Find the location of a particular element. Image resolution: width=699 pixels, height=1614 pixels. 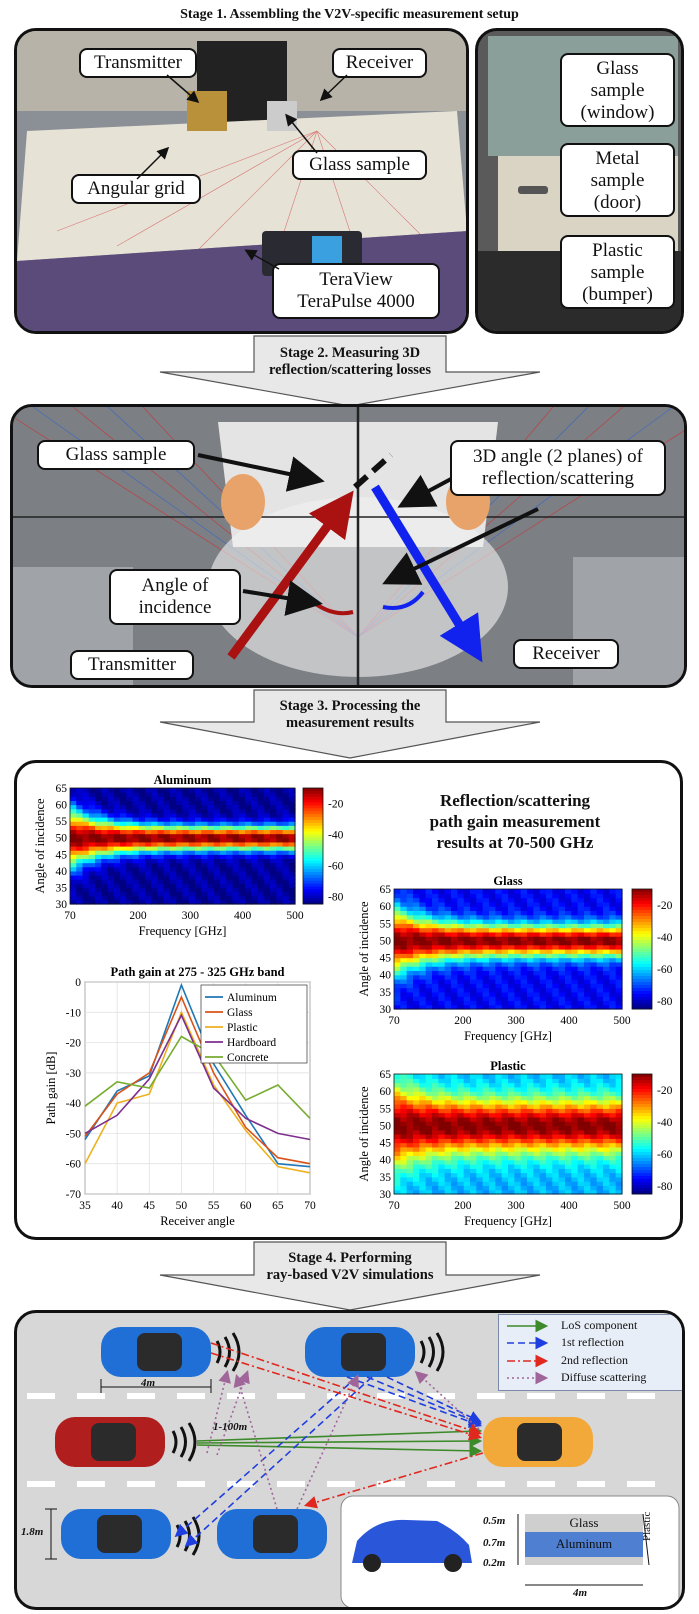

incidence-l2: incidence is located at coordinates (175, 607).